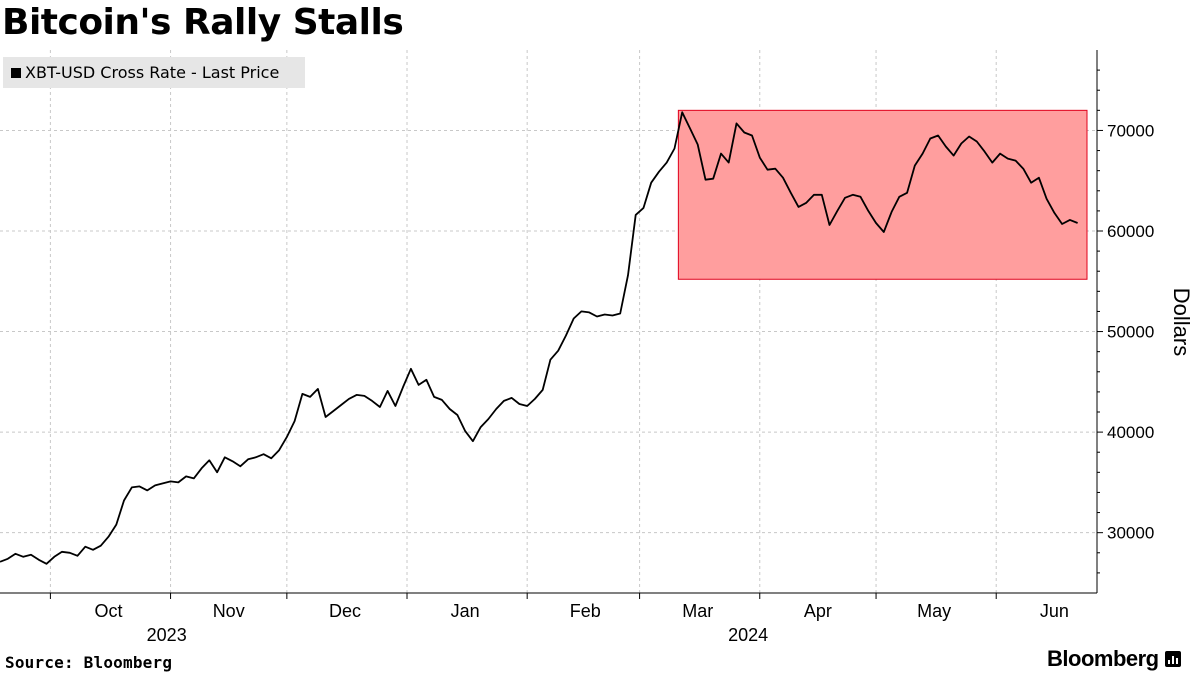 The width and height of the screenshot is (1200, 675). I want to click on x-tick-label: Jun, so click(1054, 611).